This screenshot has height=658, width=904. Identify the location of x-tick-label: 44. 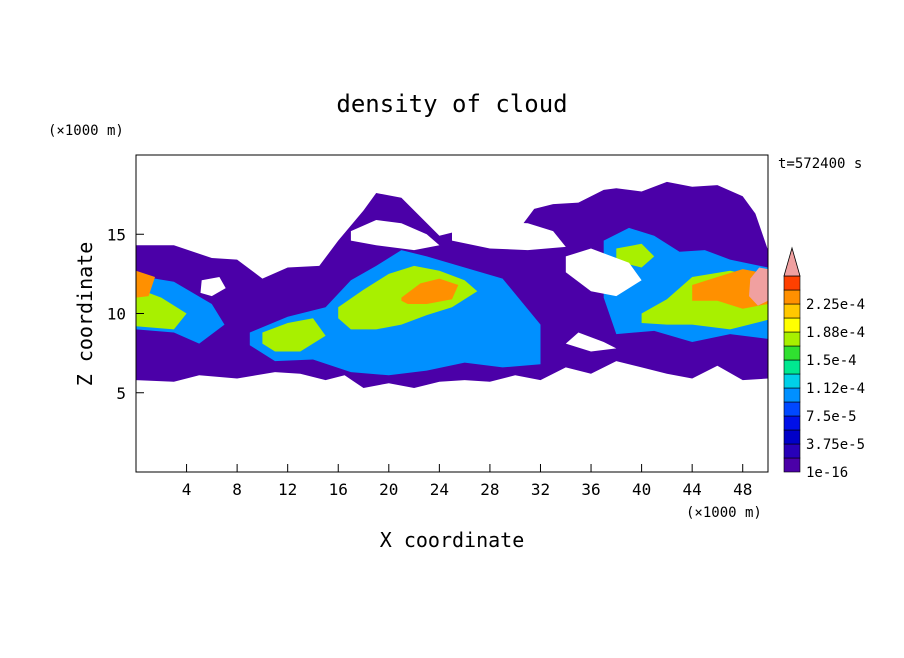
(692, 489).